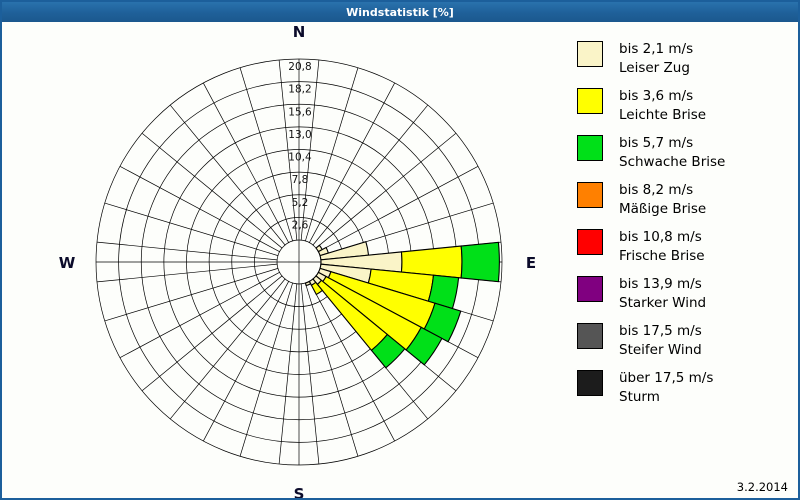 Image resolution: width=800 pixels, height=500 pixels. Describe the element at coordinates (663, 209) in the screenshot. I see `legend-beaufort-name: Mäßige Brise` at that location.